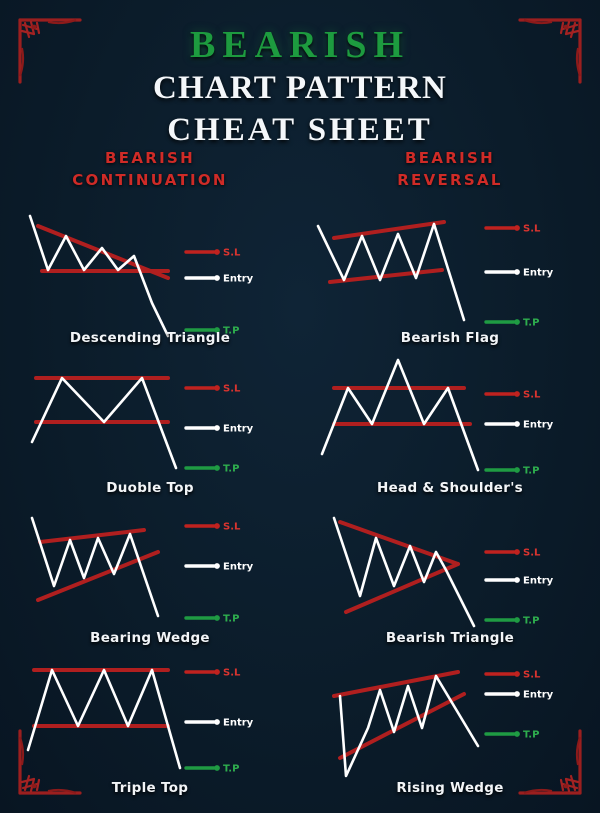  What do you see at coordinates (150, 179) in the screenshot?
I see `column-heading-continuation-line2: CONTINUATION` at bounding box center [150, 179].